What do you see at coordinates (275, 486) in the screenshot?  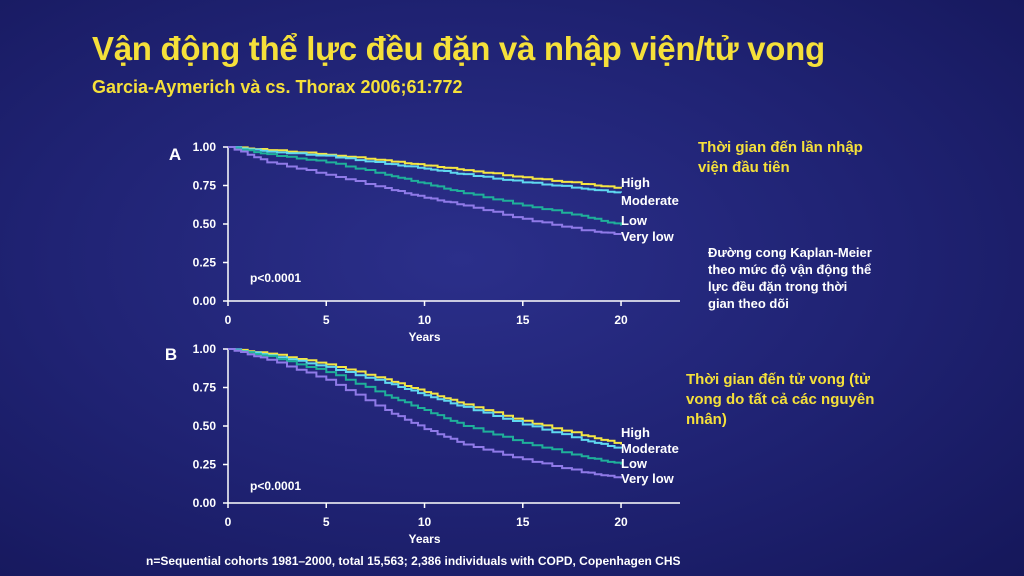 I see `panel-b-p-value: p<0.0001` at bounding box center [275, 486].